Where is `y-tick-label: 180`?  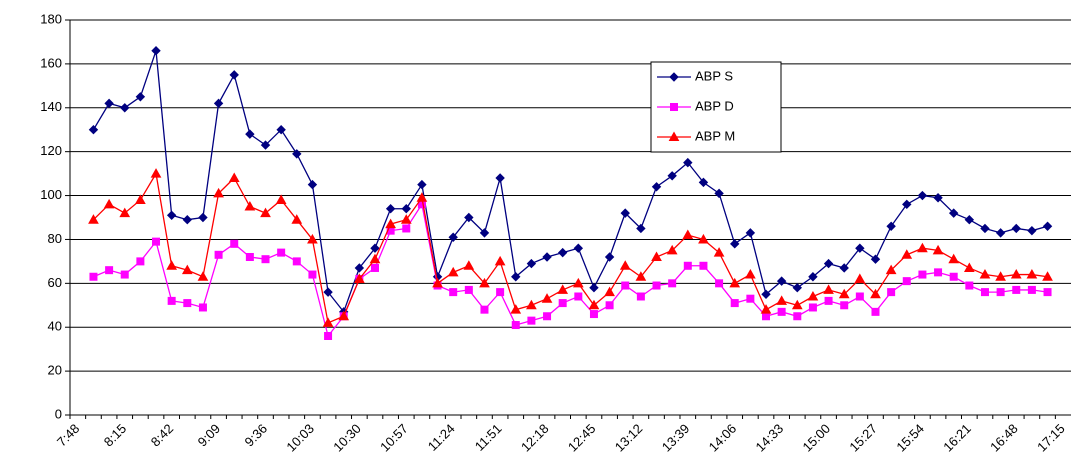
y-tick-label: 180 is located at coordinates (51, 18).